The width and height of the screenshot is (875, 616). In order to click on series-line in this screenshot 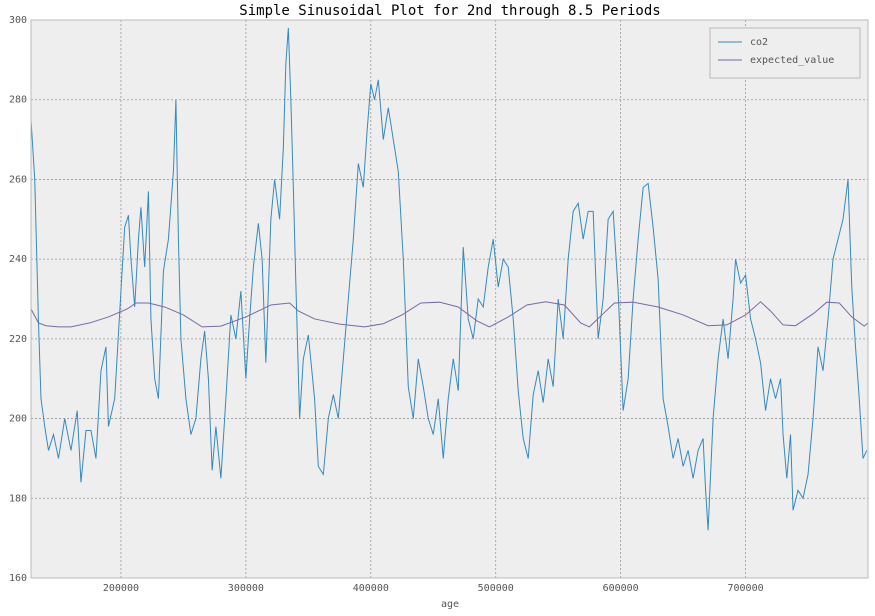, I will do `click(449, 314)`.